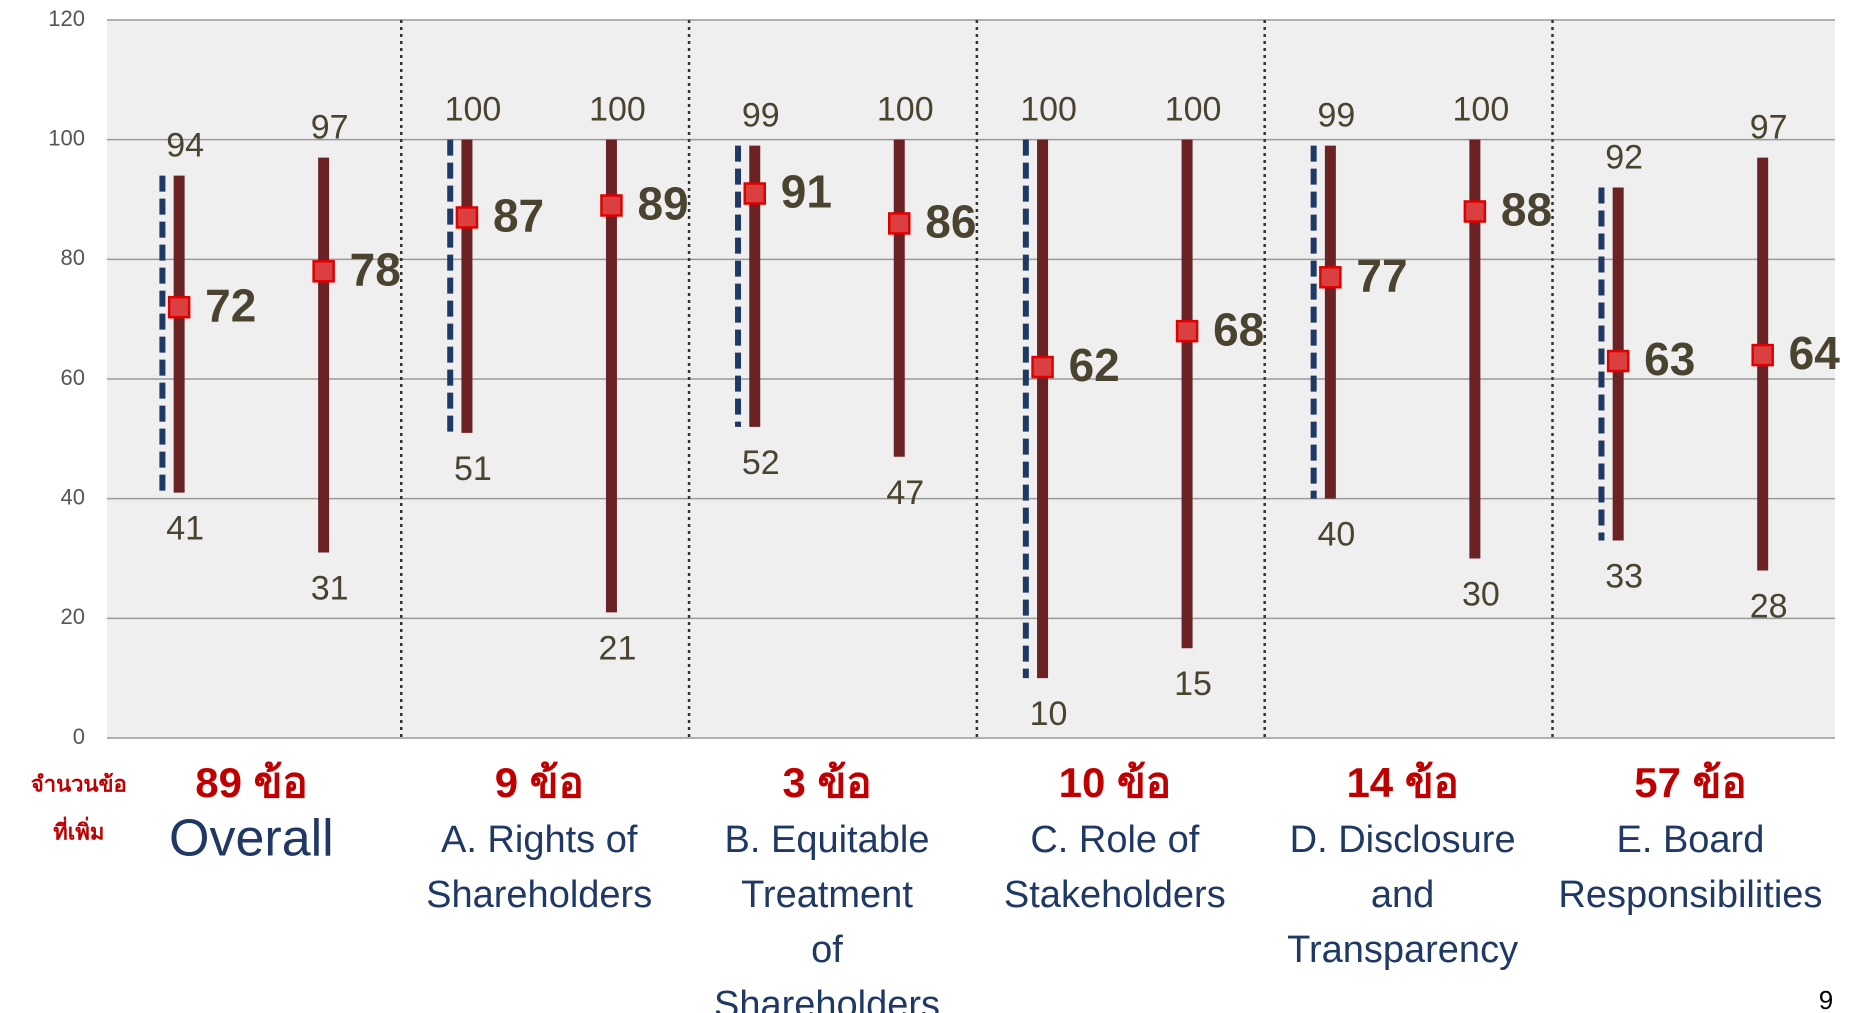 Image resolution: width=1863 pixels, height=1013 pixels. Describe the element at coordinates (1481, 594) in the screenshot. I see `low-label: 30` at that location.